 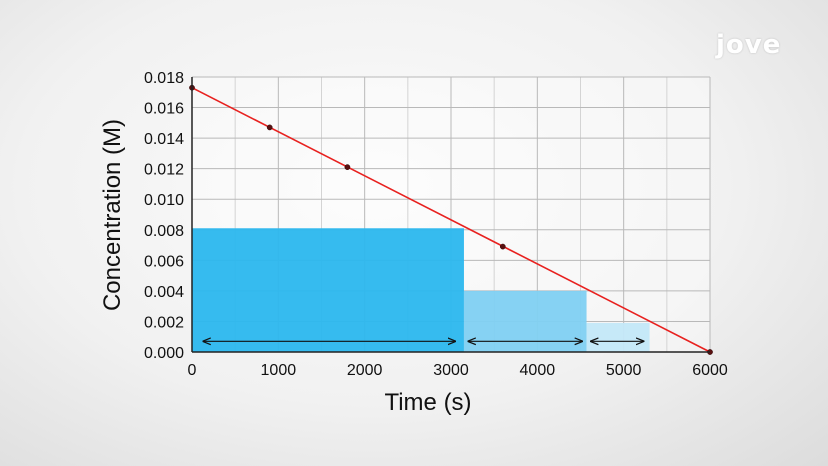 What do you see at coordinates (710, 370) in the screenshot?
I see `x-tick-label: 6000` at bounding box center [710, 370].